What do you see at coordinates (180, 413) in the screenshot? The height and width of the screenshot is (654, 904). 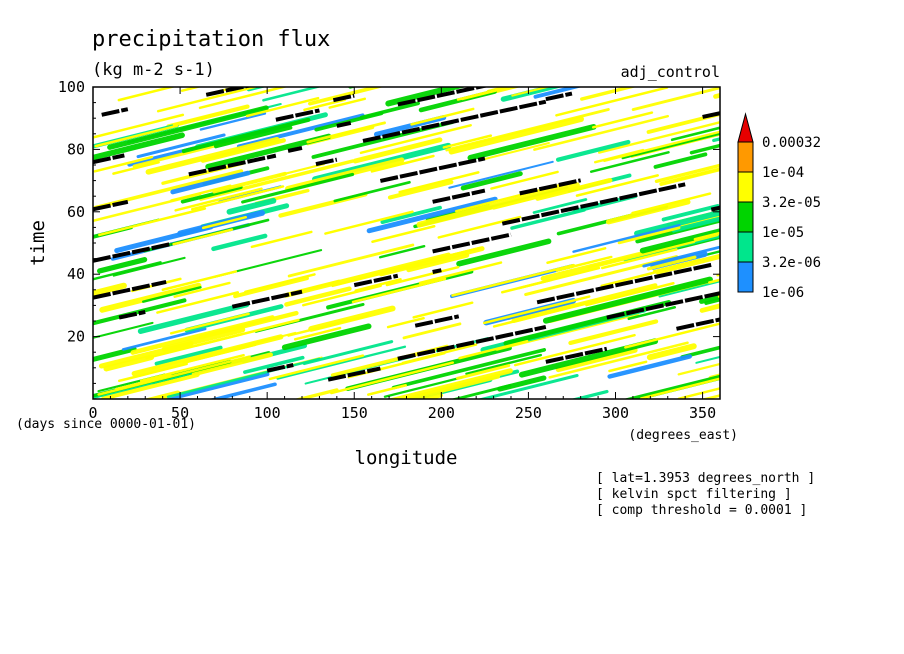 I see `x-tick-label: 50` at bounding box center [180, 413].